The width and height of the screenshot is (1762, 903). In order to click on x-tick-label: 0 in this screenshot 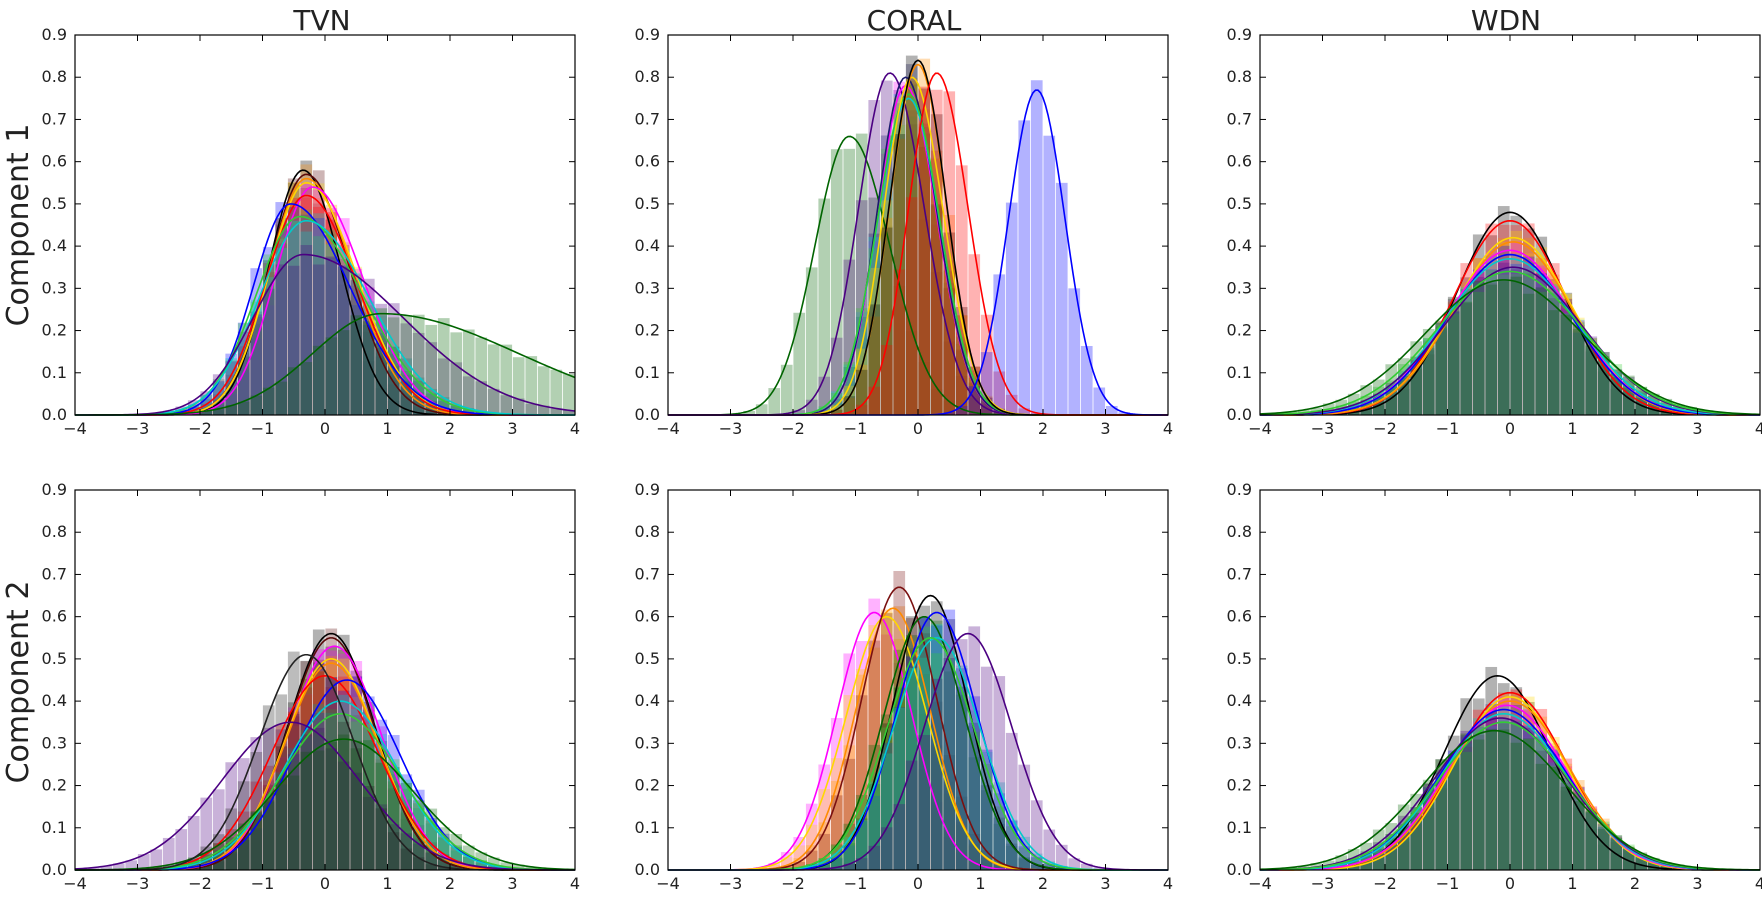, I will do `click(1510, 428)`.